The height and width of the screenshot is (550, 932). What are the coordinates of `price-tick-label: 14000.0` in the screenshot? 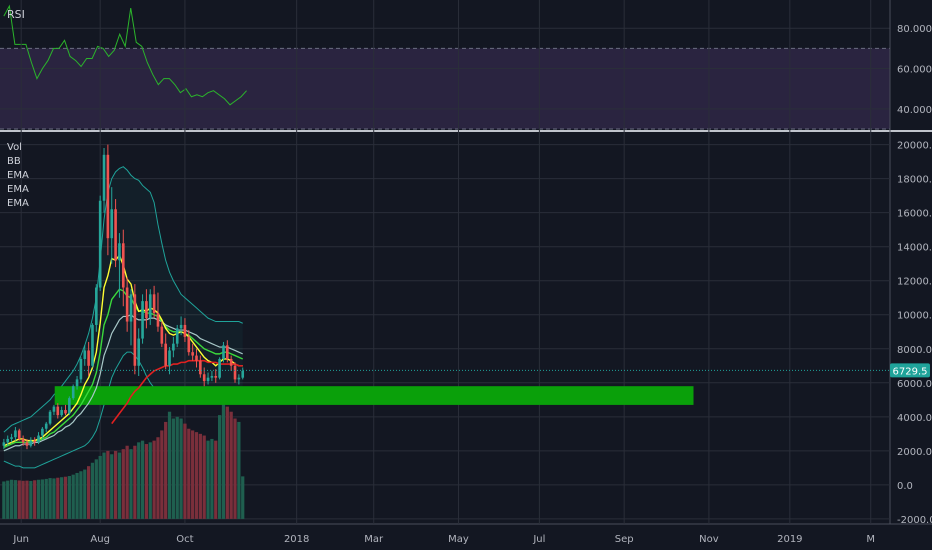 It's located at (914, 248).